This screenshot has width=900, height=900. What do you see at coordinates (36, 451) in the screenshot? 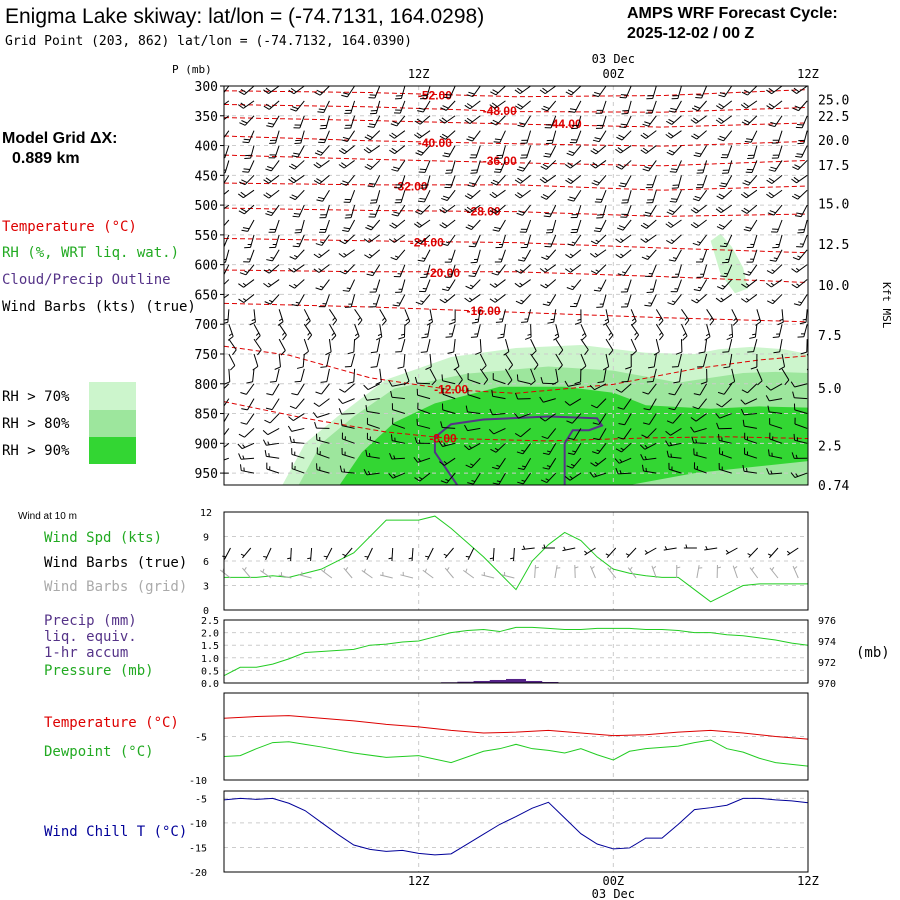
I see `rh90-key-label: RH > 90%` at bounding box center [36, 451].